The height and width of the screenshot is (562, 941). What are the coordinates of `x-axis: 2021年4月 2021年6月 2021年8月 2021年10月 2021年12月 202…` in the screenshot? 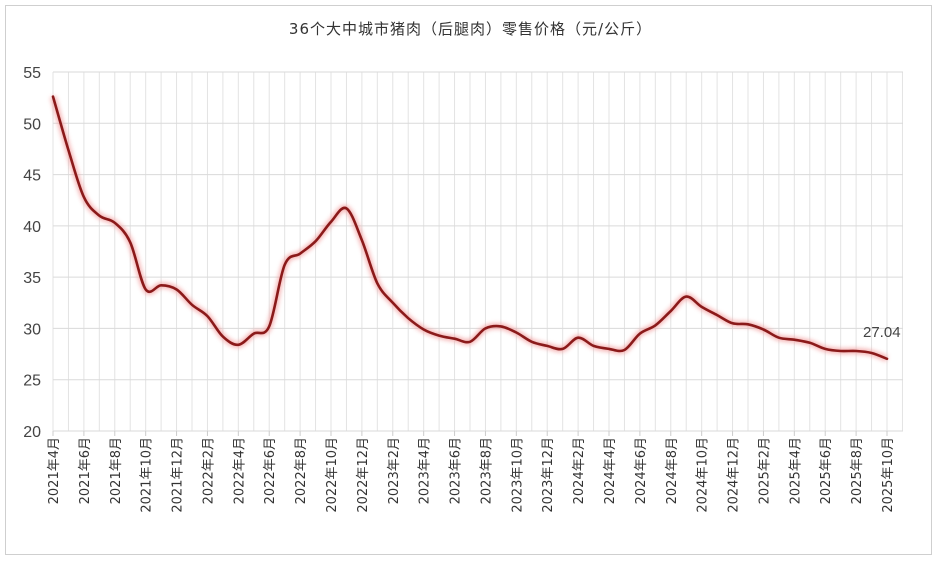 It's located at (471, 472).